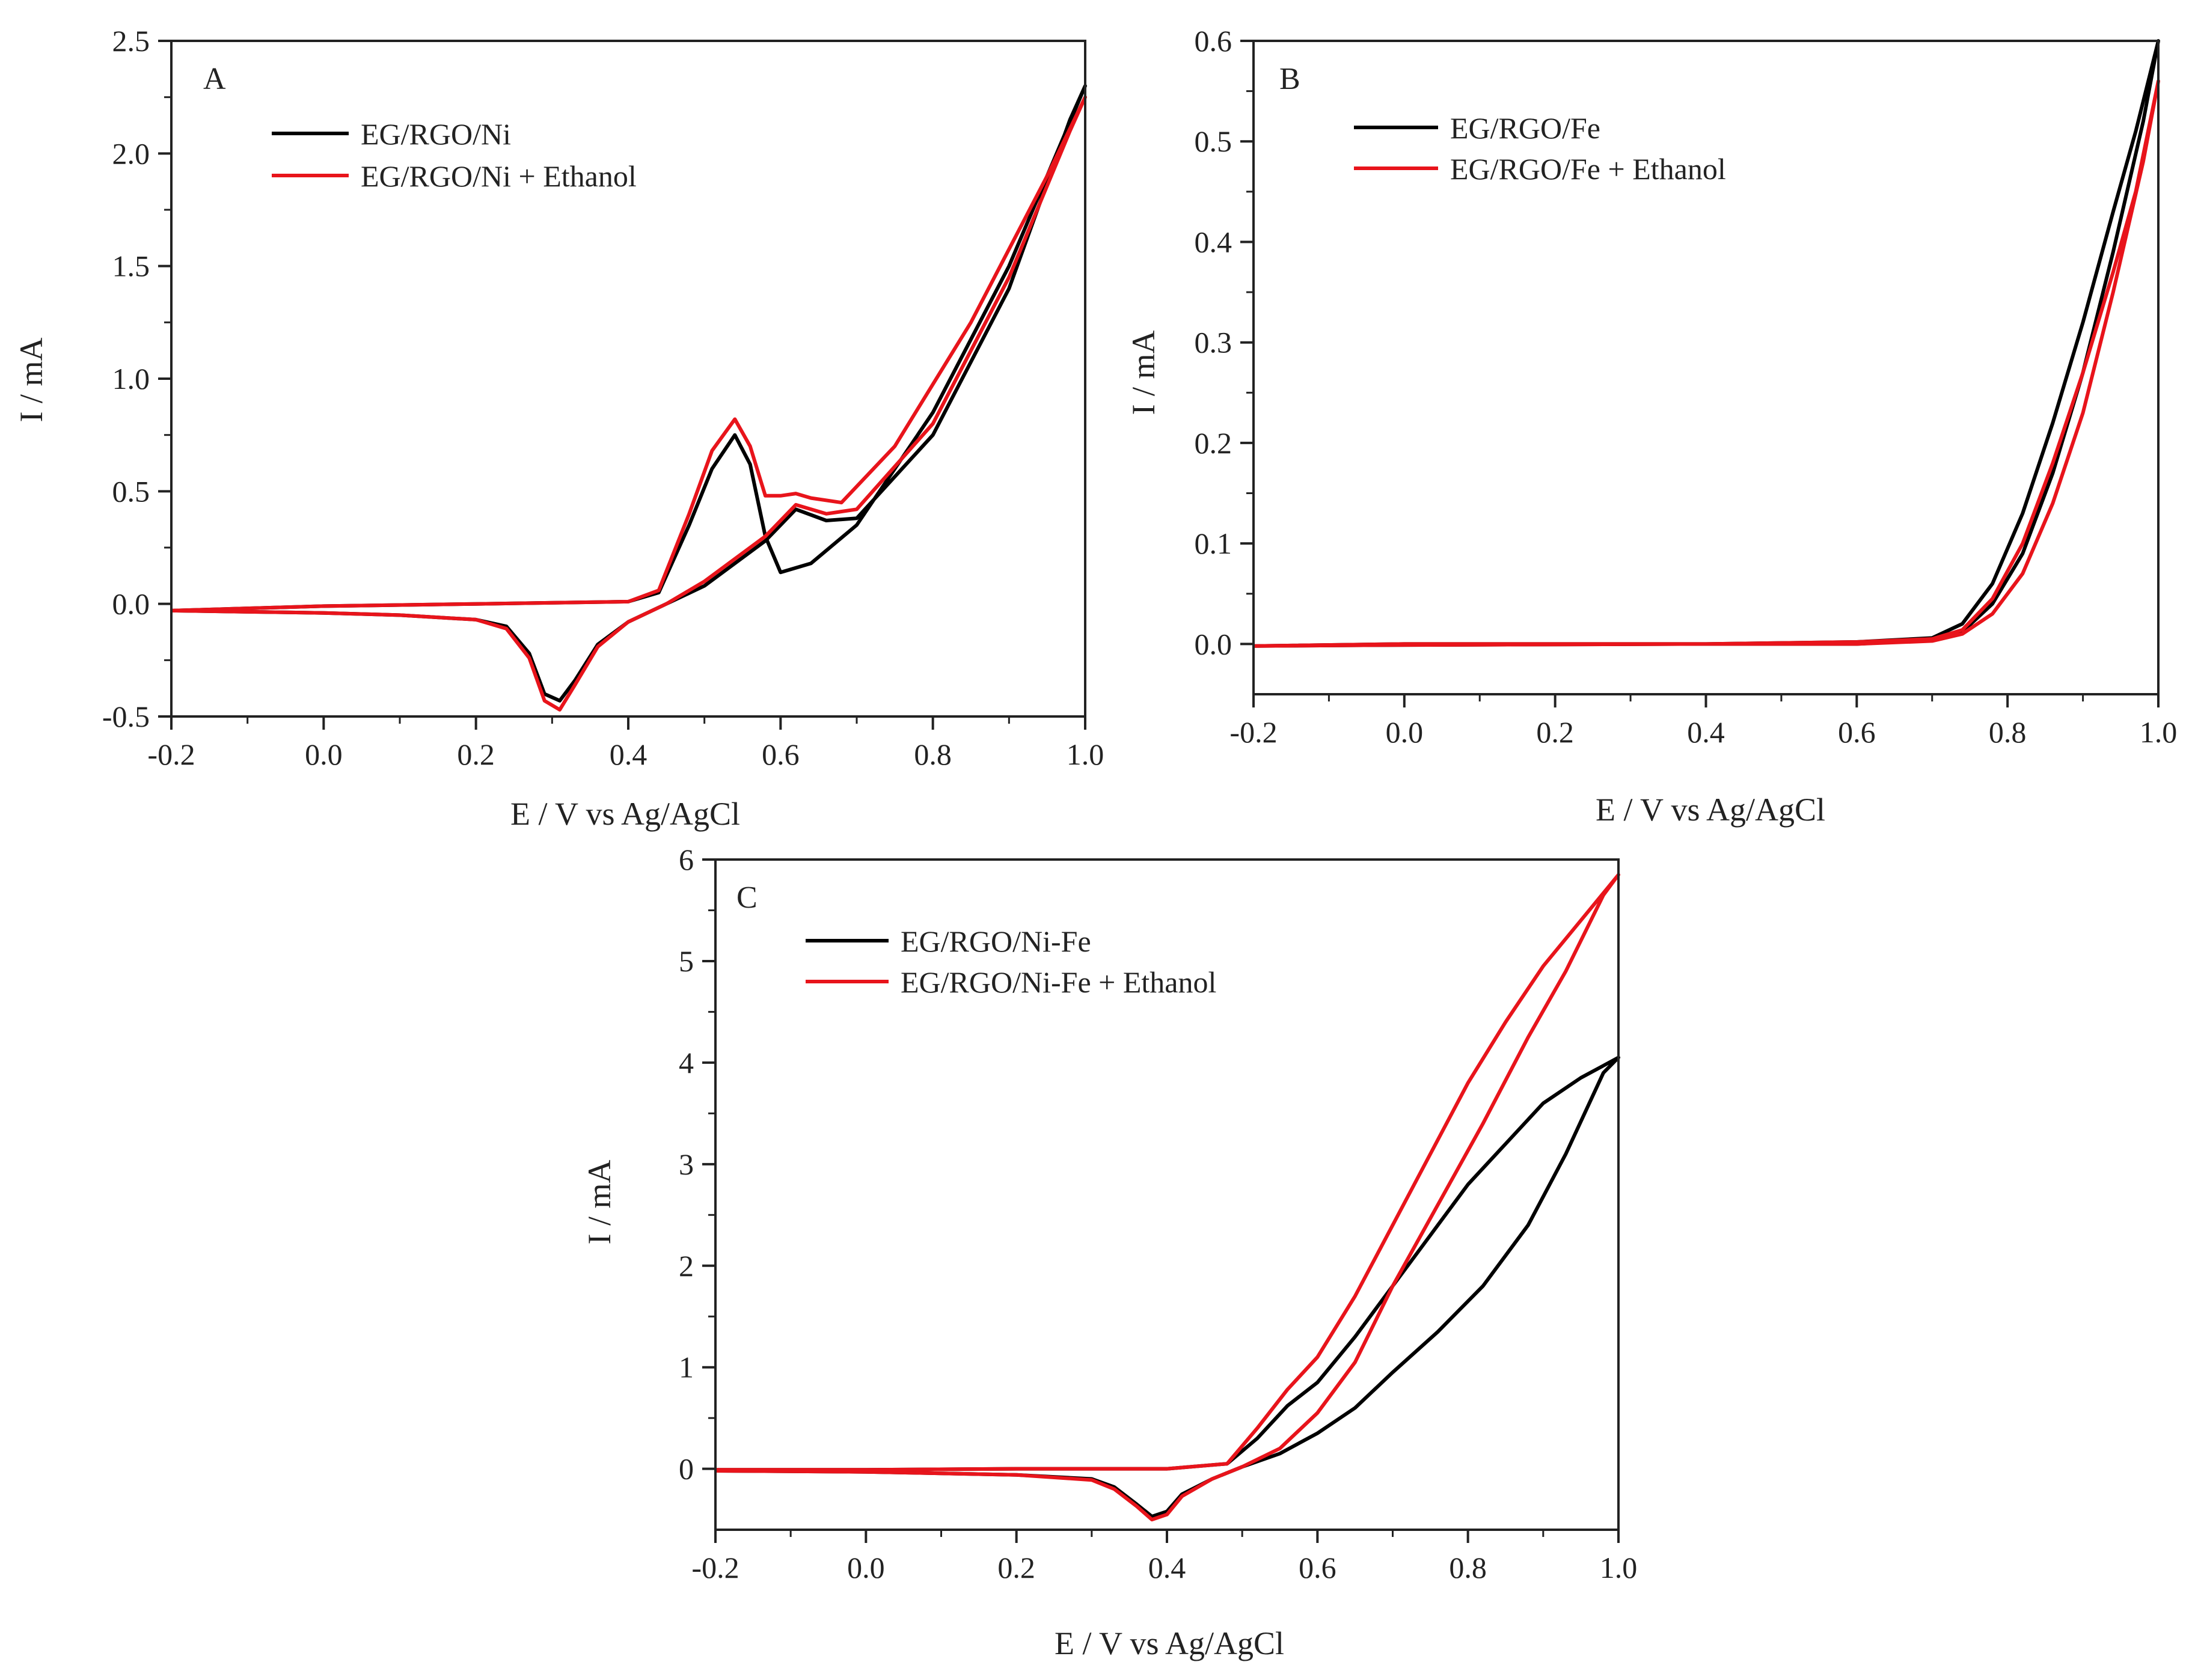 The image size is (2189, 1680). I want to click on panel-a-x-tick-label-5: 0.8, so click(933, 755).